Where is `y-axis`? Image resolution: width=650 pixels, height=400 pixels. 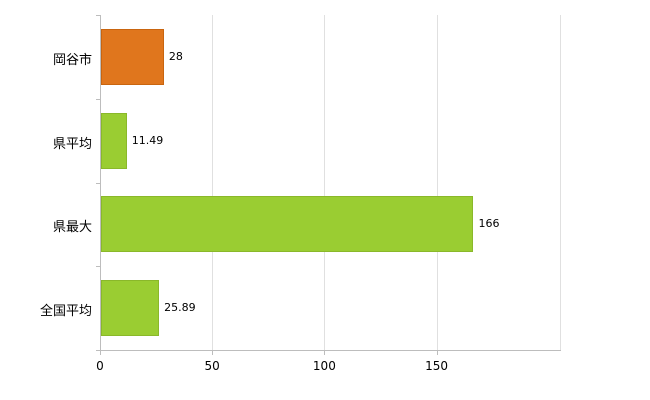 y-axis is located at coordinates (100, 183).